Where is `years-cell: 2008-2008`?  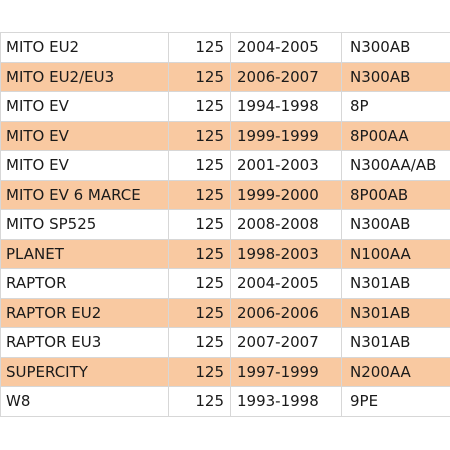 years-cell: 2008-2008 is located at coordinates (286, 224).